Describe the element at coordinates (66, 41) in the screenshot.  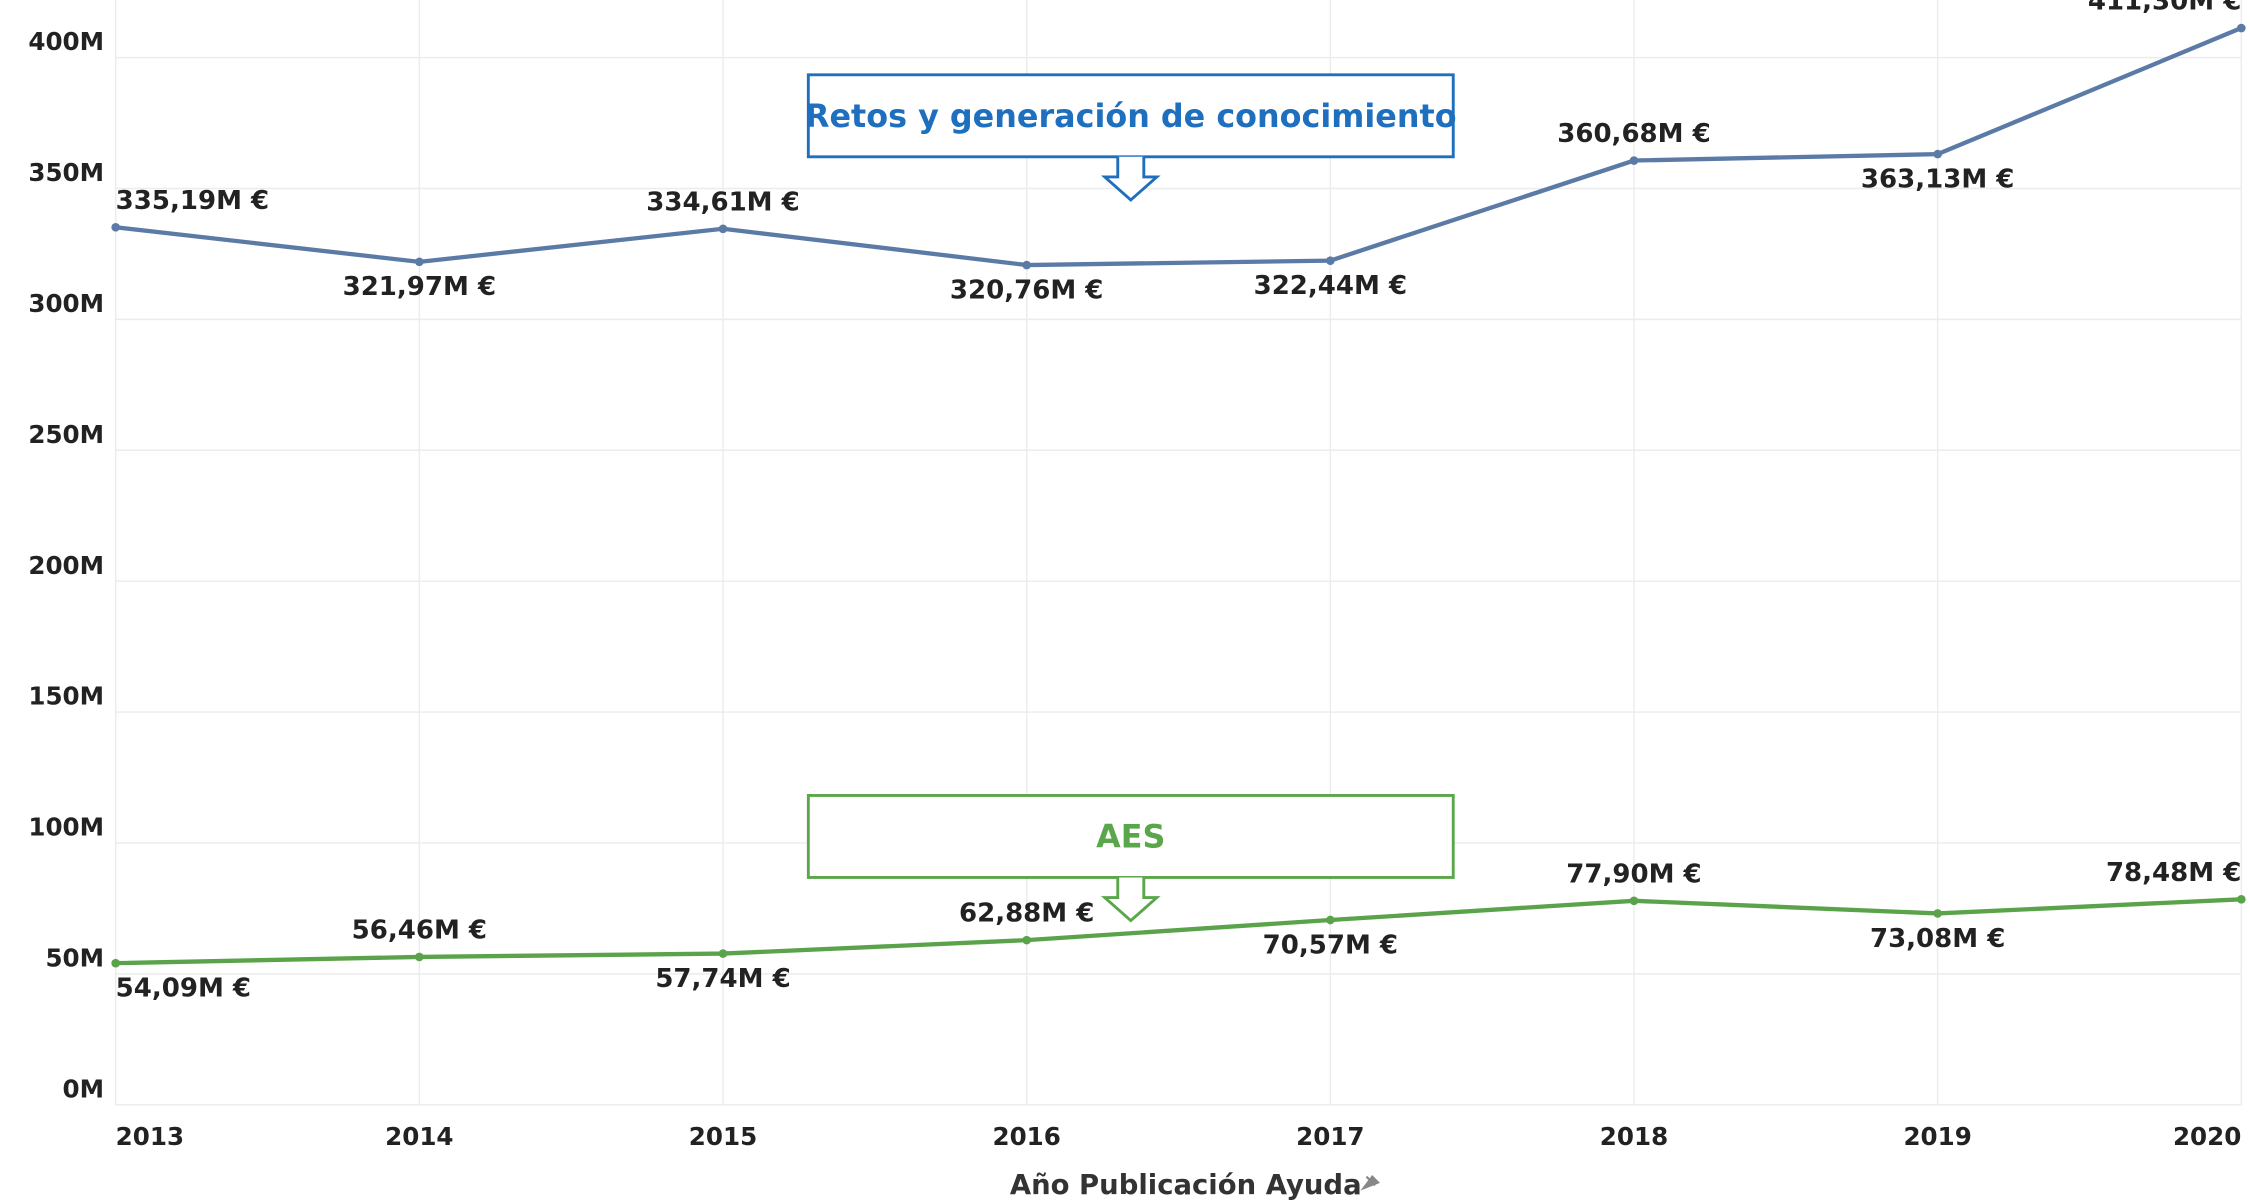
I see `y-tick-label: 400M` at that location.